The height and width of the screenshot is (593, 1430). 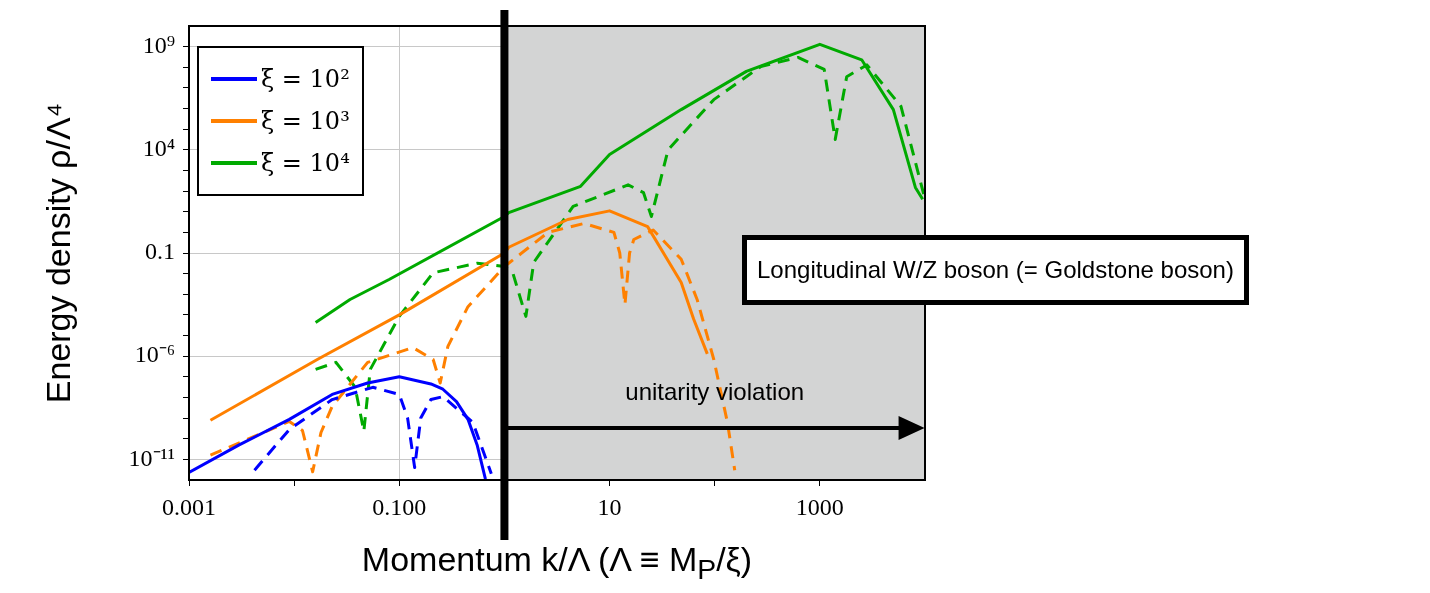 What do you see at coordinates (819, 506) in the screenshot?
I see `x-tick-label: 1000` at bounding box center [819, 506].